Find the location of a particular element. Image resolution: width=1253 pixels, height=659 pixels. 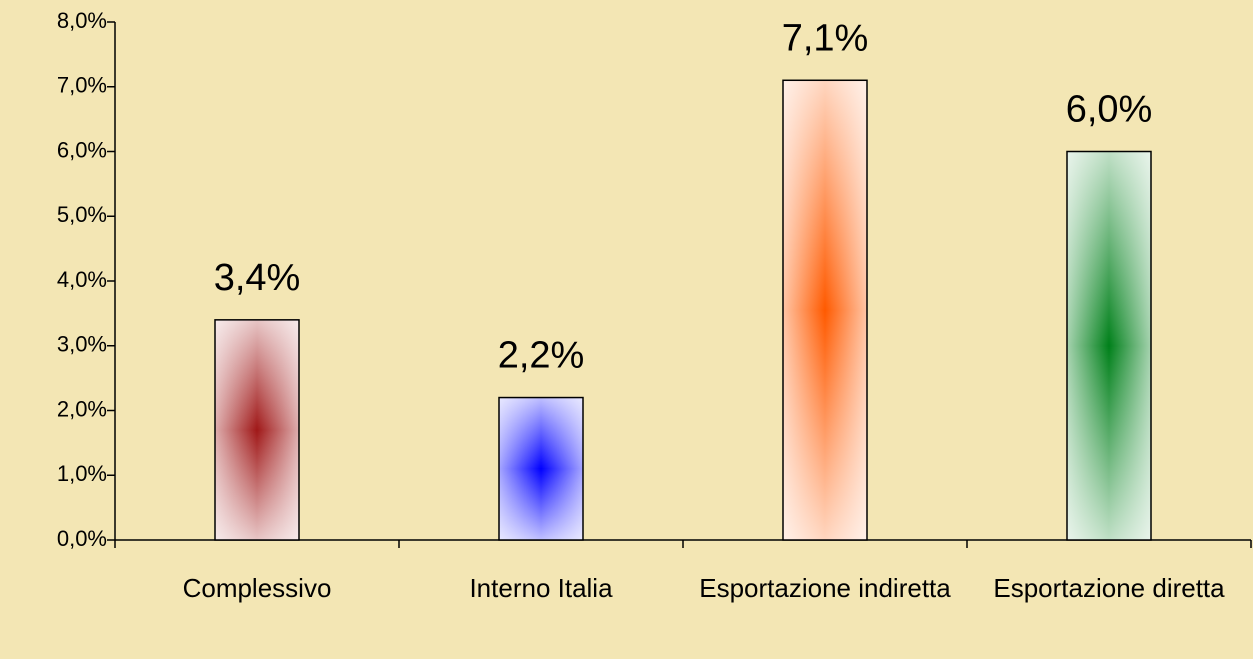

y-tick-label: 1,0% is located at coordinates (82, 473).